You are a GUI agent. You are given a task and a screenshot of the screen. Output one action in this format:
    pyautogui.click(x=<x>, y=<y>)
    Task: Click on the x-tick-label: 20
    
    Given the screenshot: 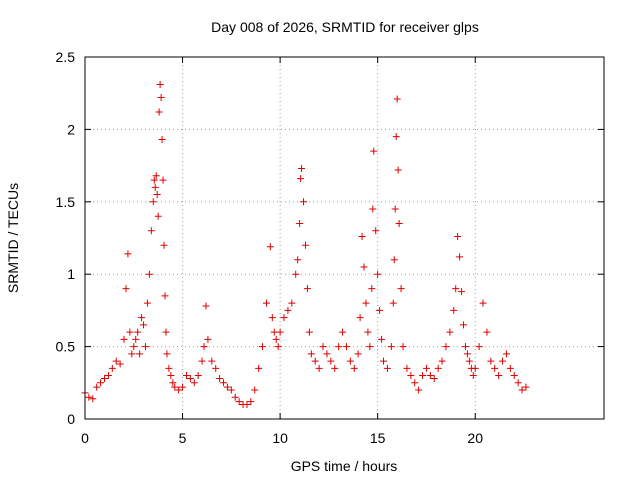 What is the action you would take?
    pyautogui.click(x=475, y=438)
    